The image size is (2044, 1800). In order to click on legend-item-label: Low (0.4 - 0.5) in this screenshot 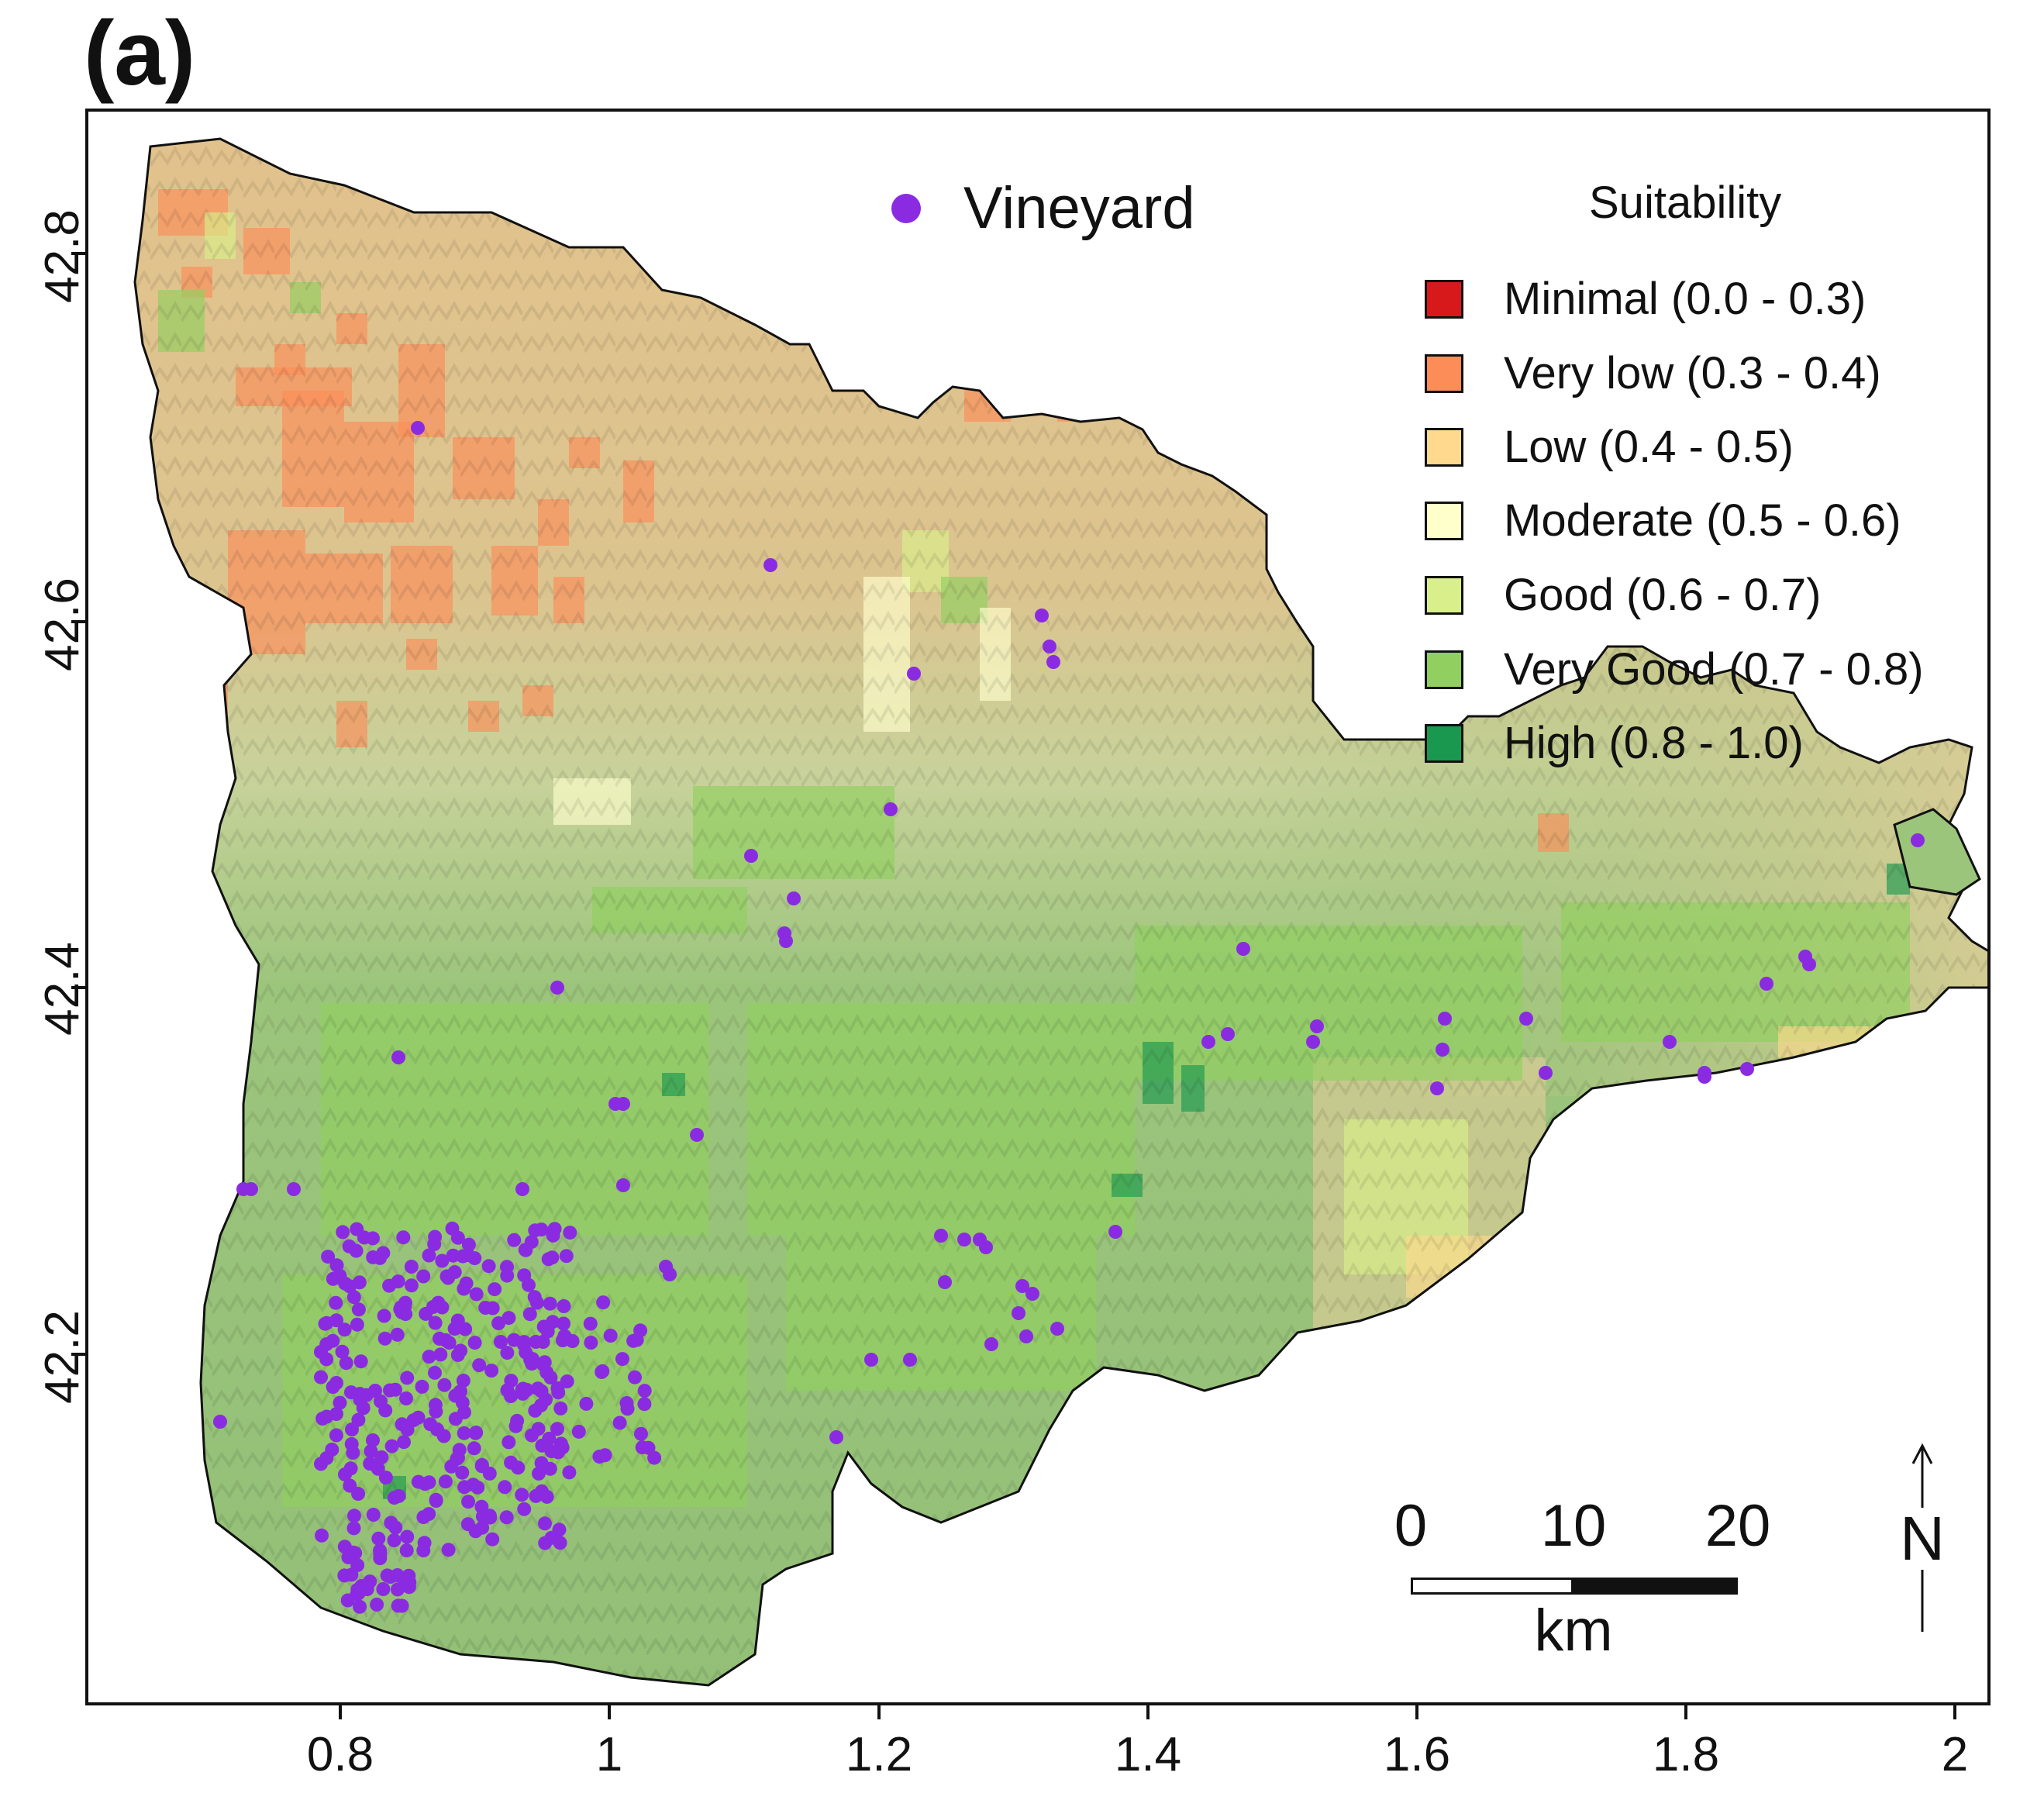, I will do `click(1649, 447)`.